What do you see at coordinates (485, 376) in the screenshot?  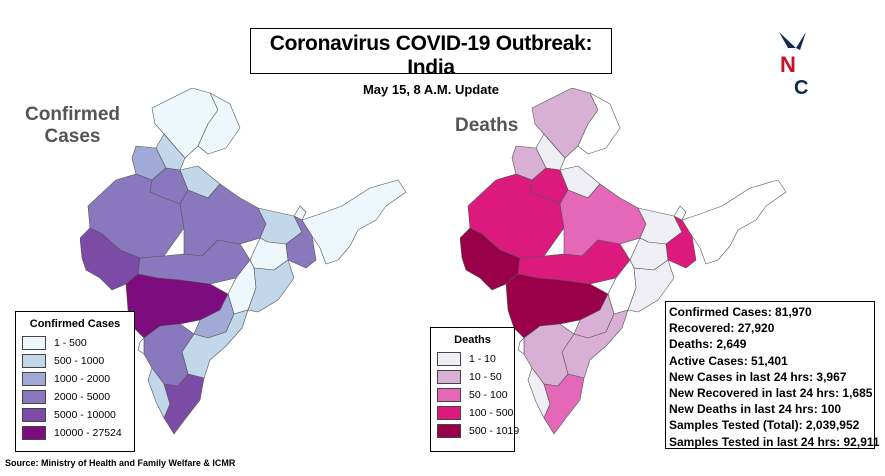 I see `legend-label: 10 - 50` at bounding box center [485, 376].